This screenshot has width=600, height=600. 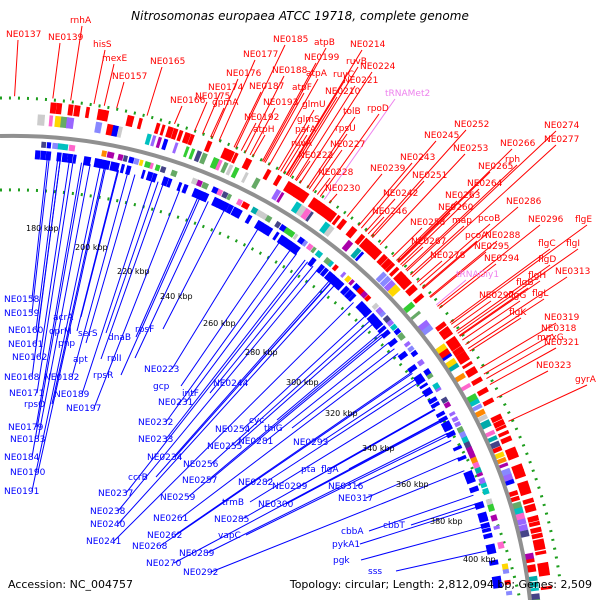 I want to click on gene-label: flgI, so click(x=573, y=244).